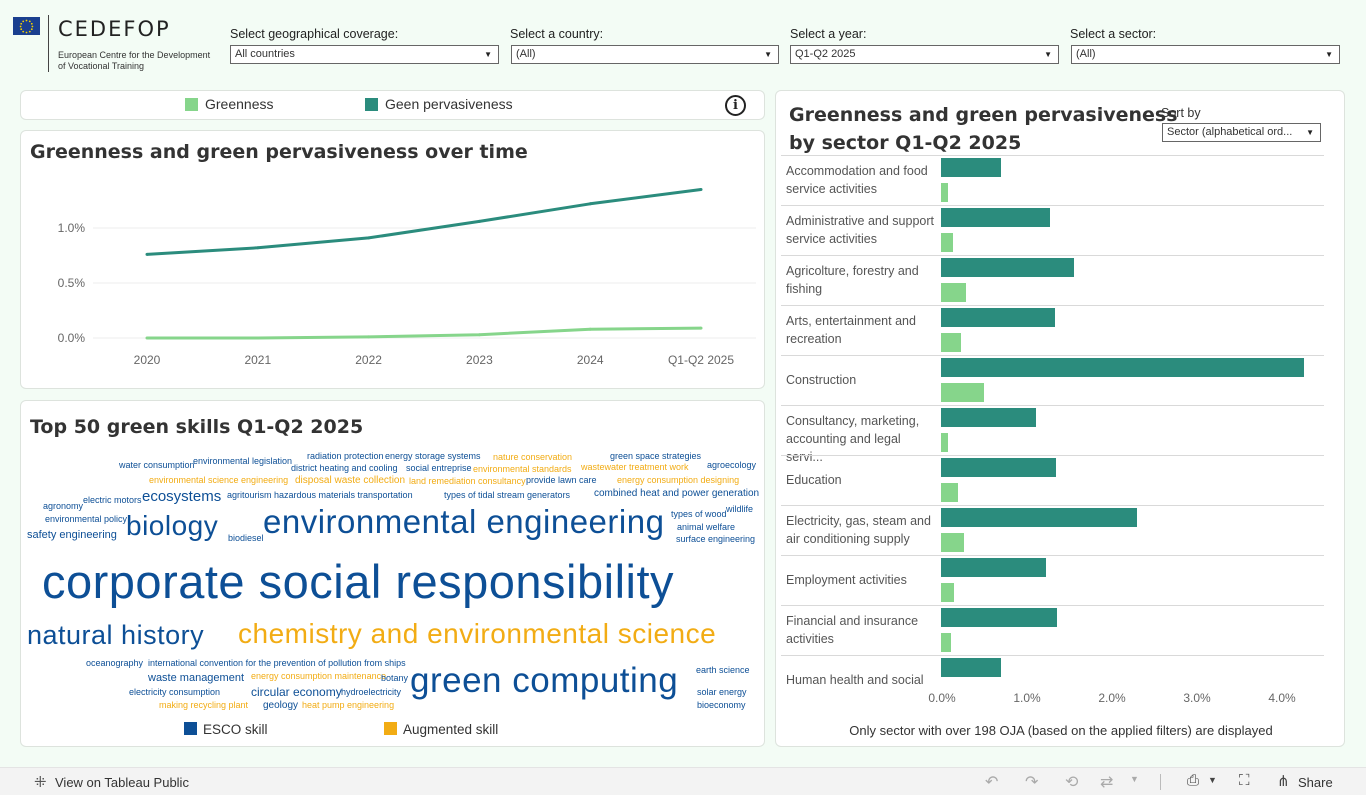  What do you see at coordinates (246, 538) in the screenshot?
I see `skill-word: biodiesel` at bounding box center [246, 538].